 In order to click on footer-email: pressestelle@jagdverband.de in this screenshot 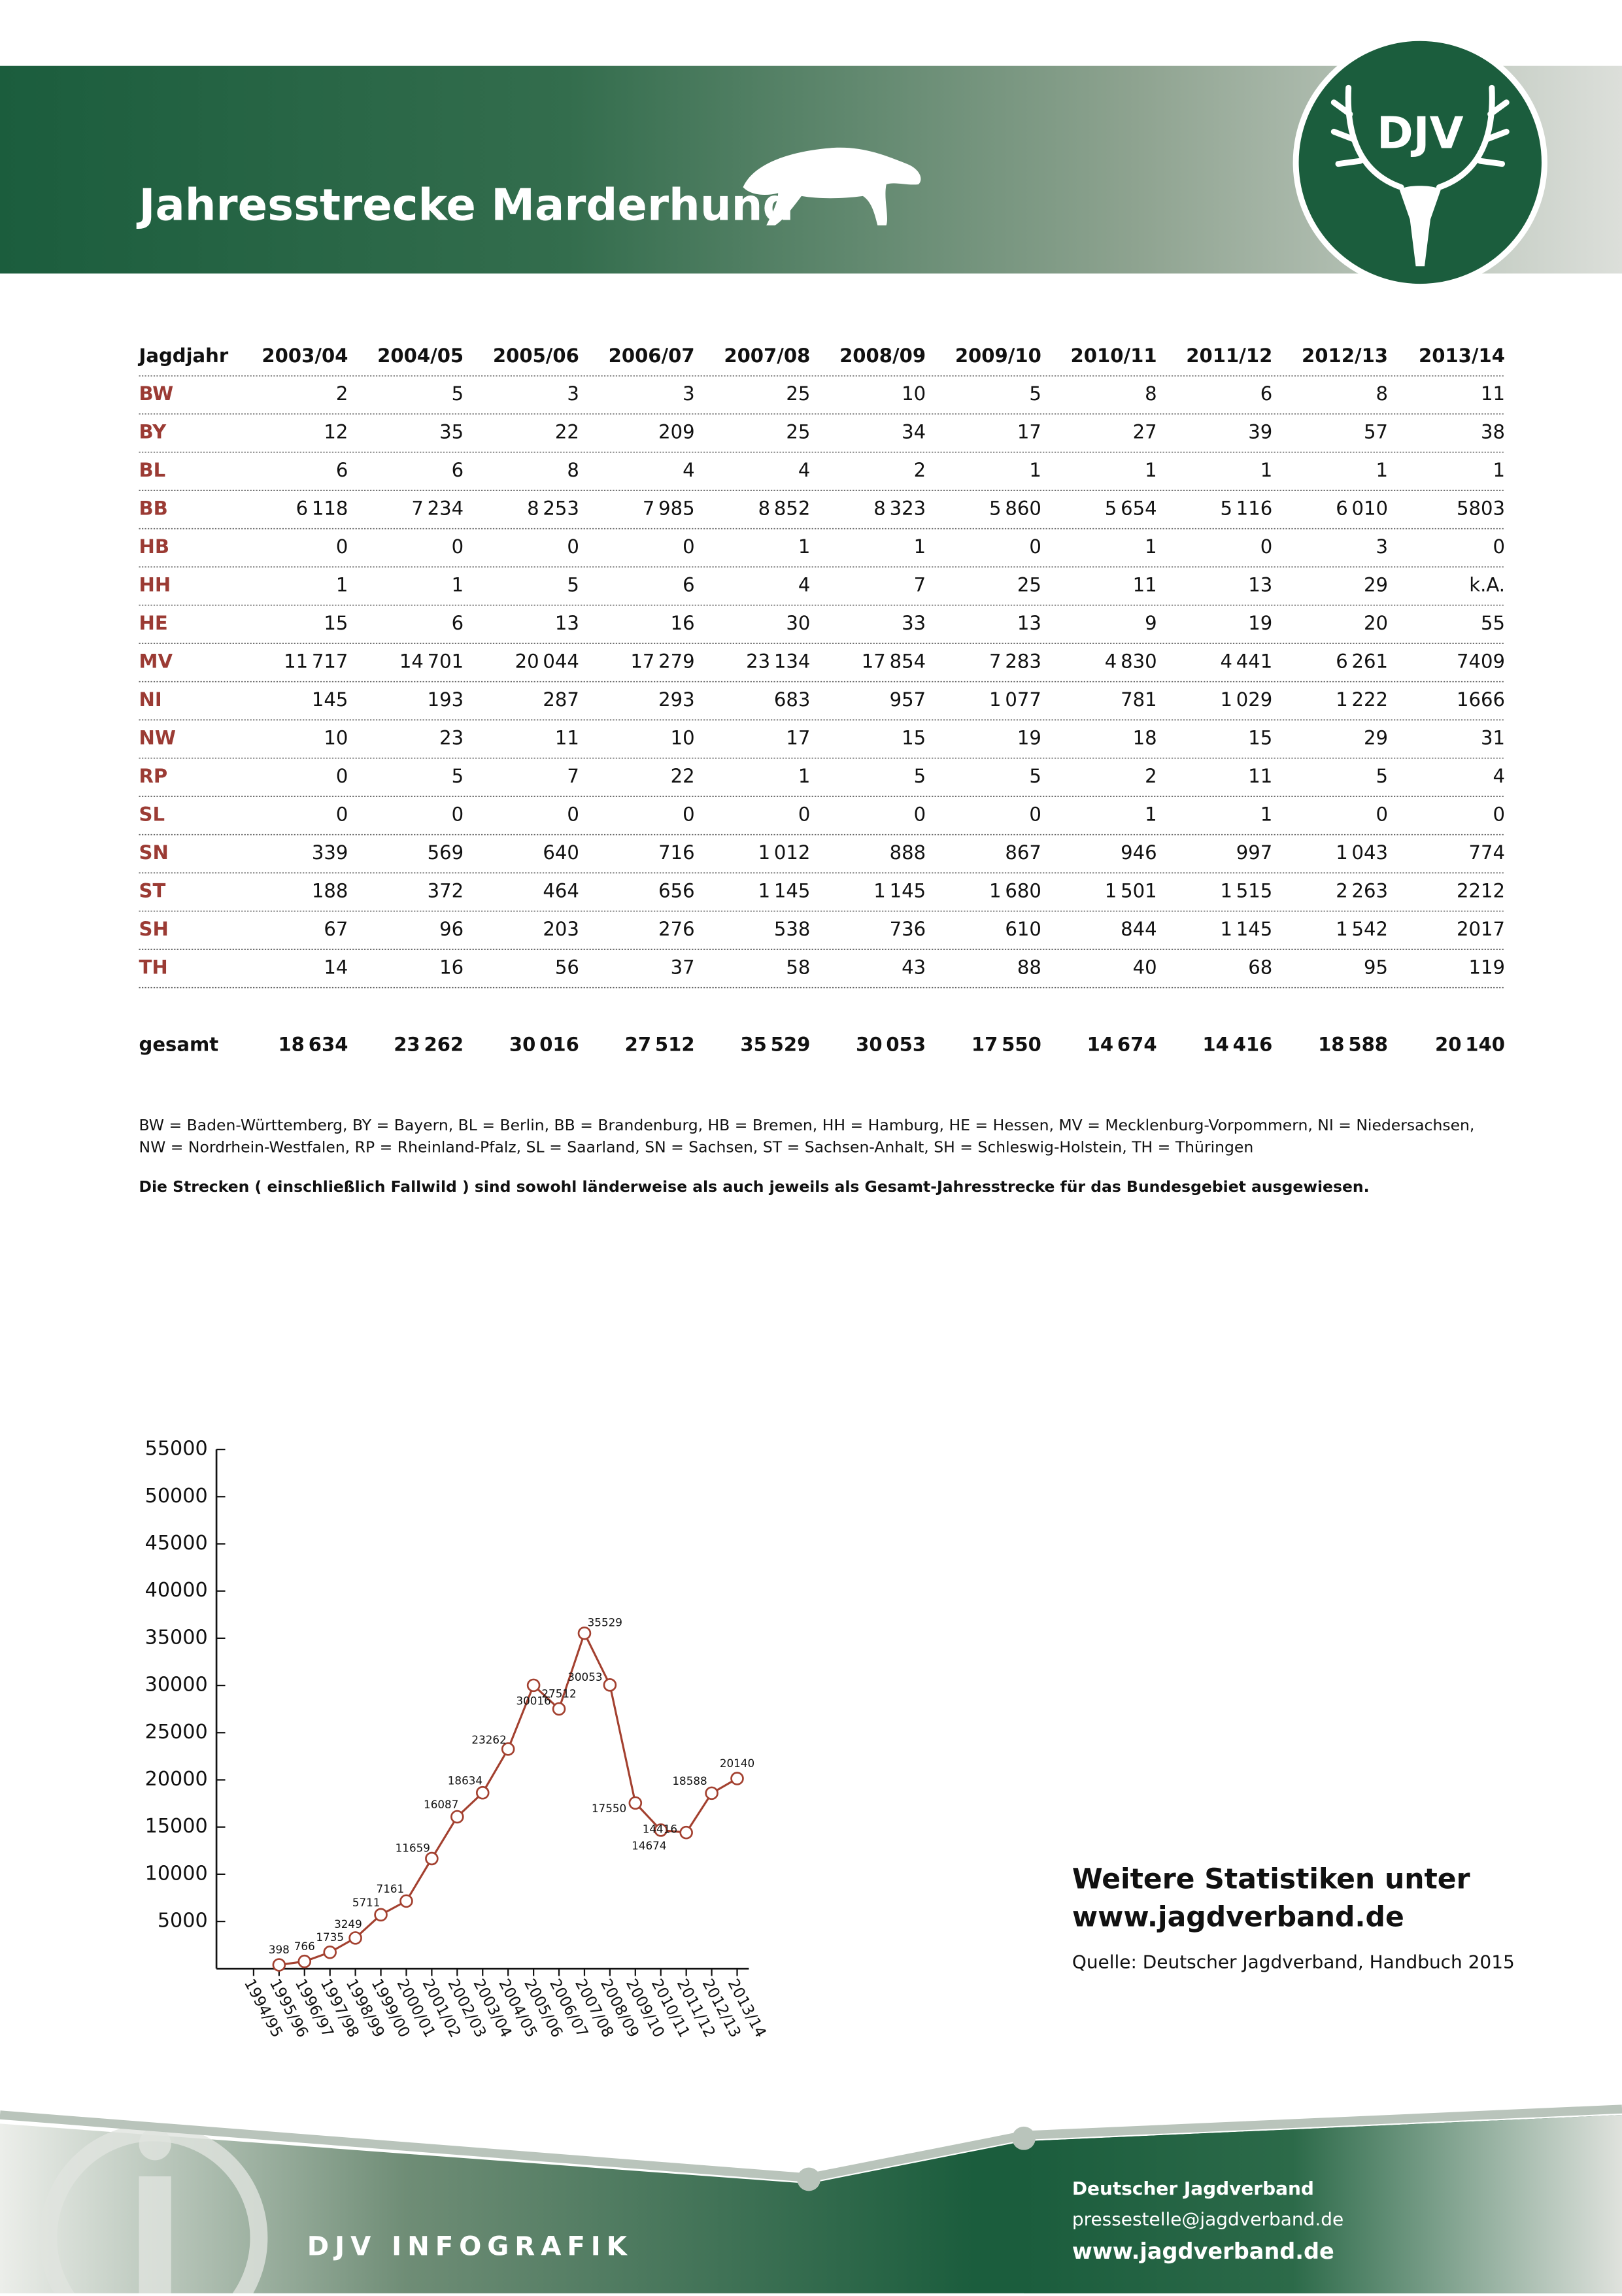, I will do `click(1207, 2219)`.